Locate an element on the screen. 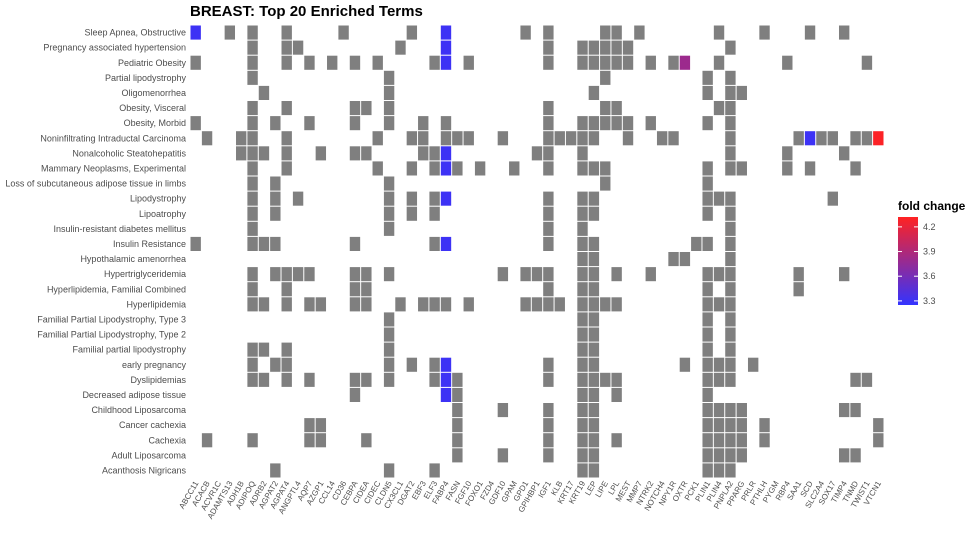 This screenshot has width=980, height=539. legend-tick-label: 4.2 is located at coordinates (929, 227).